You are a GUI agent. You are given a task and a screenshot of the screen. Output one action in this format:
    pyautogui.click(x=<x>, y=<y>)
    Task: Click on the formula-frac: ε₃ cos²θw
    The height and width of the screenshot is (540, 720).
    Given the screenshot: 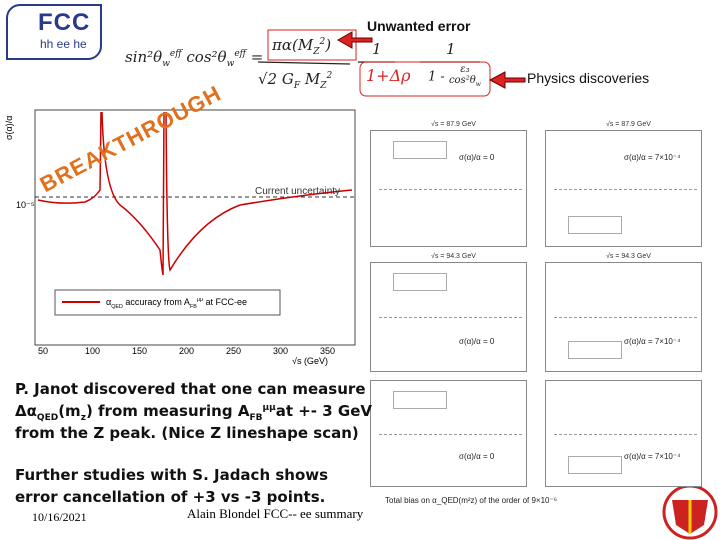 What is the action you would take?
    pyautogui.click(x=465, y=77)
    